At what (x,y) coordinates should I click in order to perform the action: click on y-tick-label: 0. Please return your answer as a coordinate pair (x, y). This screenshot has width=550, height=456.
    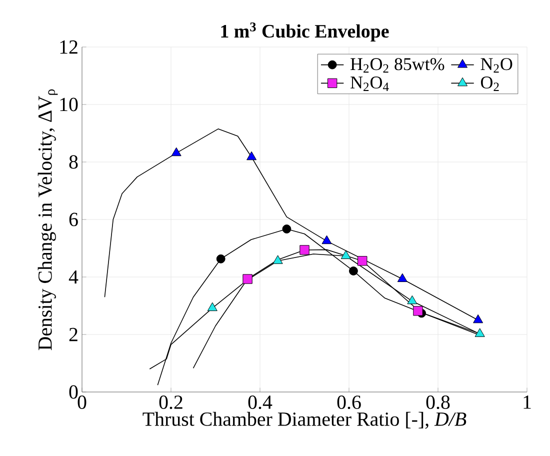
    Looking at the image, I should click on (73, 392).